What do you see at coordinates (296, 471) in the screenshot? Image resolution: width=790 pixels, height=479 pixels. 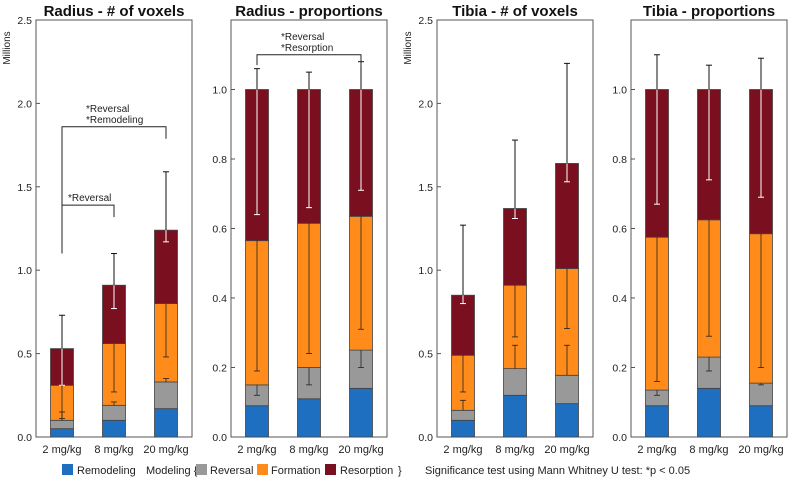 I see `legend-label-formation: Formation` at bounding box center [296, 471].